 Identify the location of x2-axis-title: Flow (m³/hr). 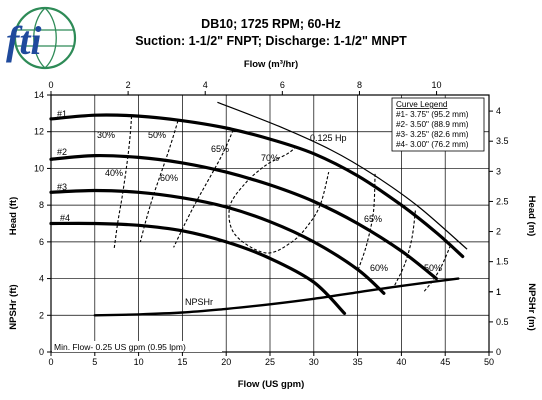
(271, 64).